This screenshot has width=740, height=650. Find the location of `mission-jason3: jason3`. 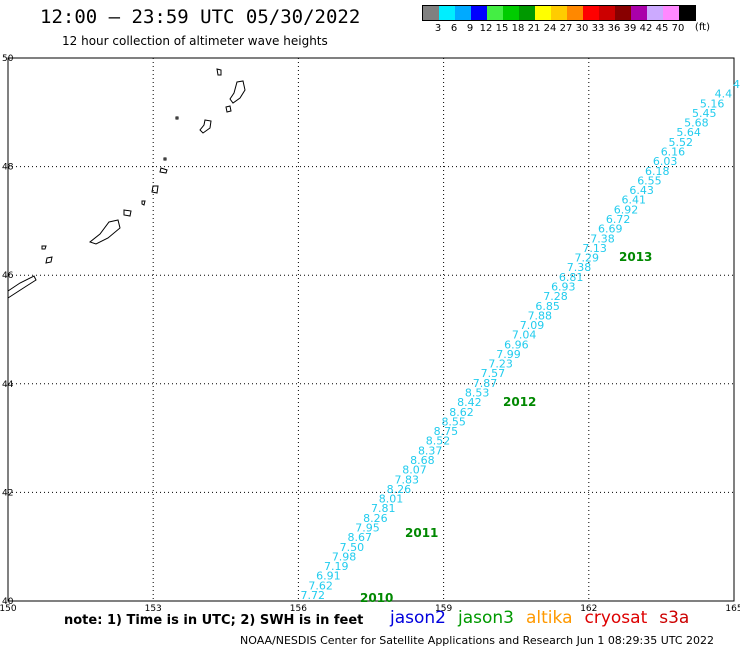

mission-jason3: jason3 is located at coordinates (486, 618).